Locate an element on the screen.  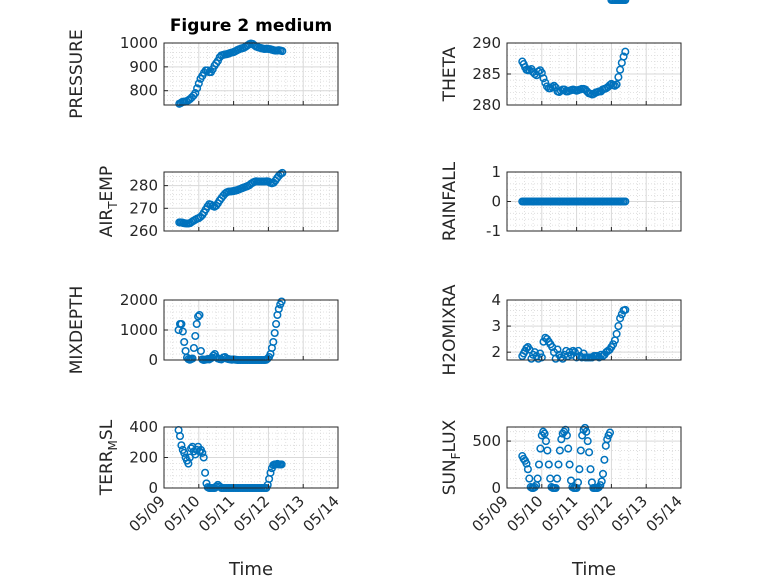
y-tick-label: 900 is located at coordinates (143, 67).